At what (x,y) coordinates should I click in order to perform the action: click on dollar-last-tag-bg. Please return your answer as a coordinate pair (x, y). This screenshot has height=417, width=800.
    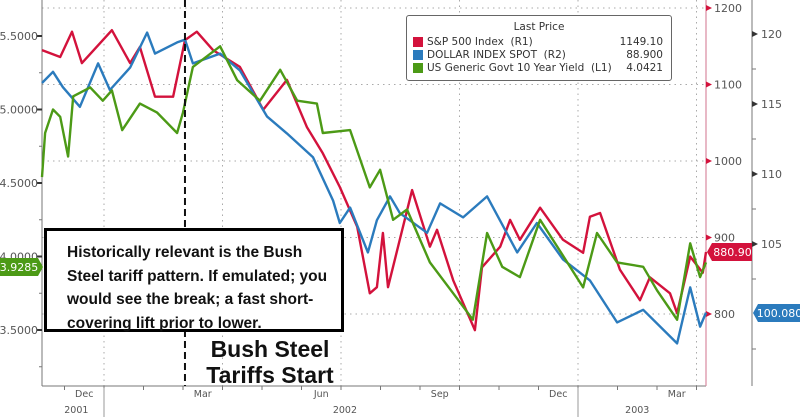
    Looking at the image, I should click on (776, 313).